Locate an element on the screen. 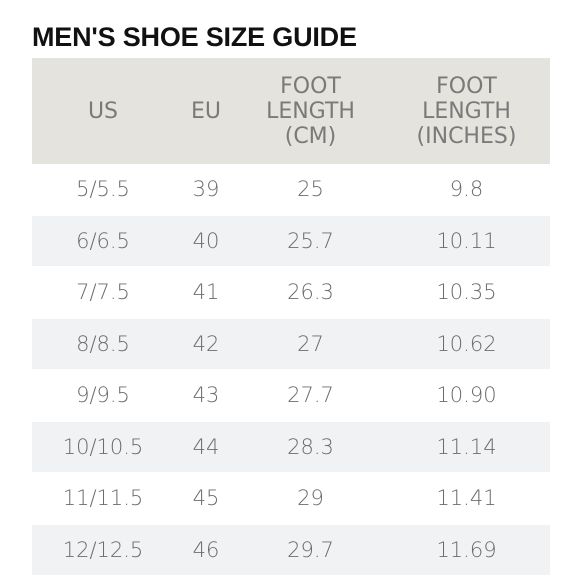 This screenshot has height=580, width=580. cell-cm: 25.7 is located at coordinates (310, 241).